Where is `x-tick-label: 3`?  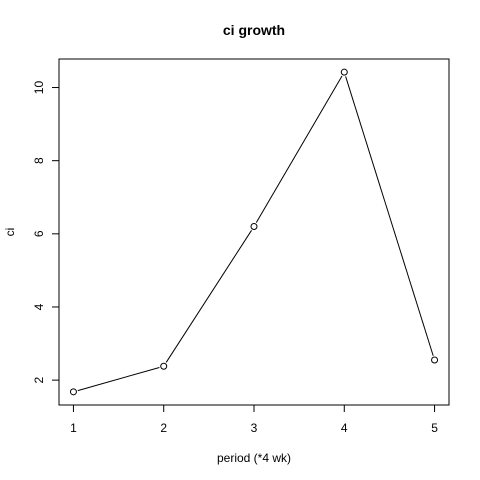 x-tick-label: 3 is located at coordinates (254, 428).